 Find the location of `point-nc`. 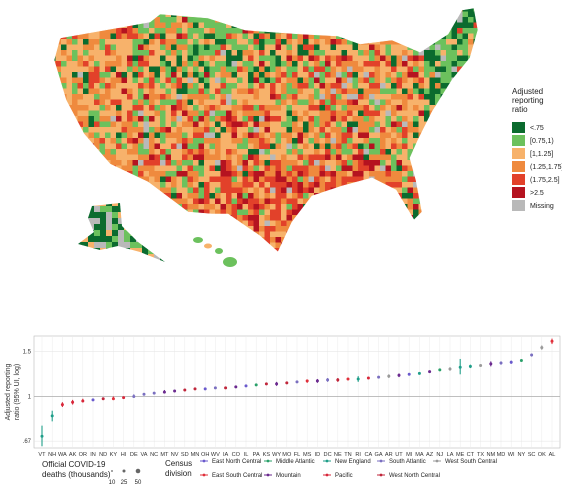

point-nc is located at coordinates (154, 393).